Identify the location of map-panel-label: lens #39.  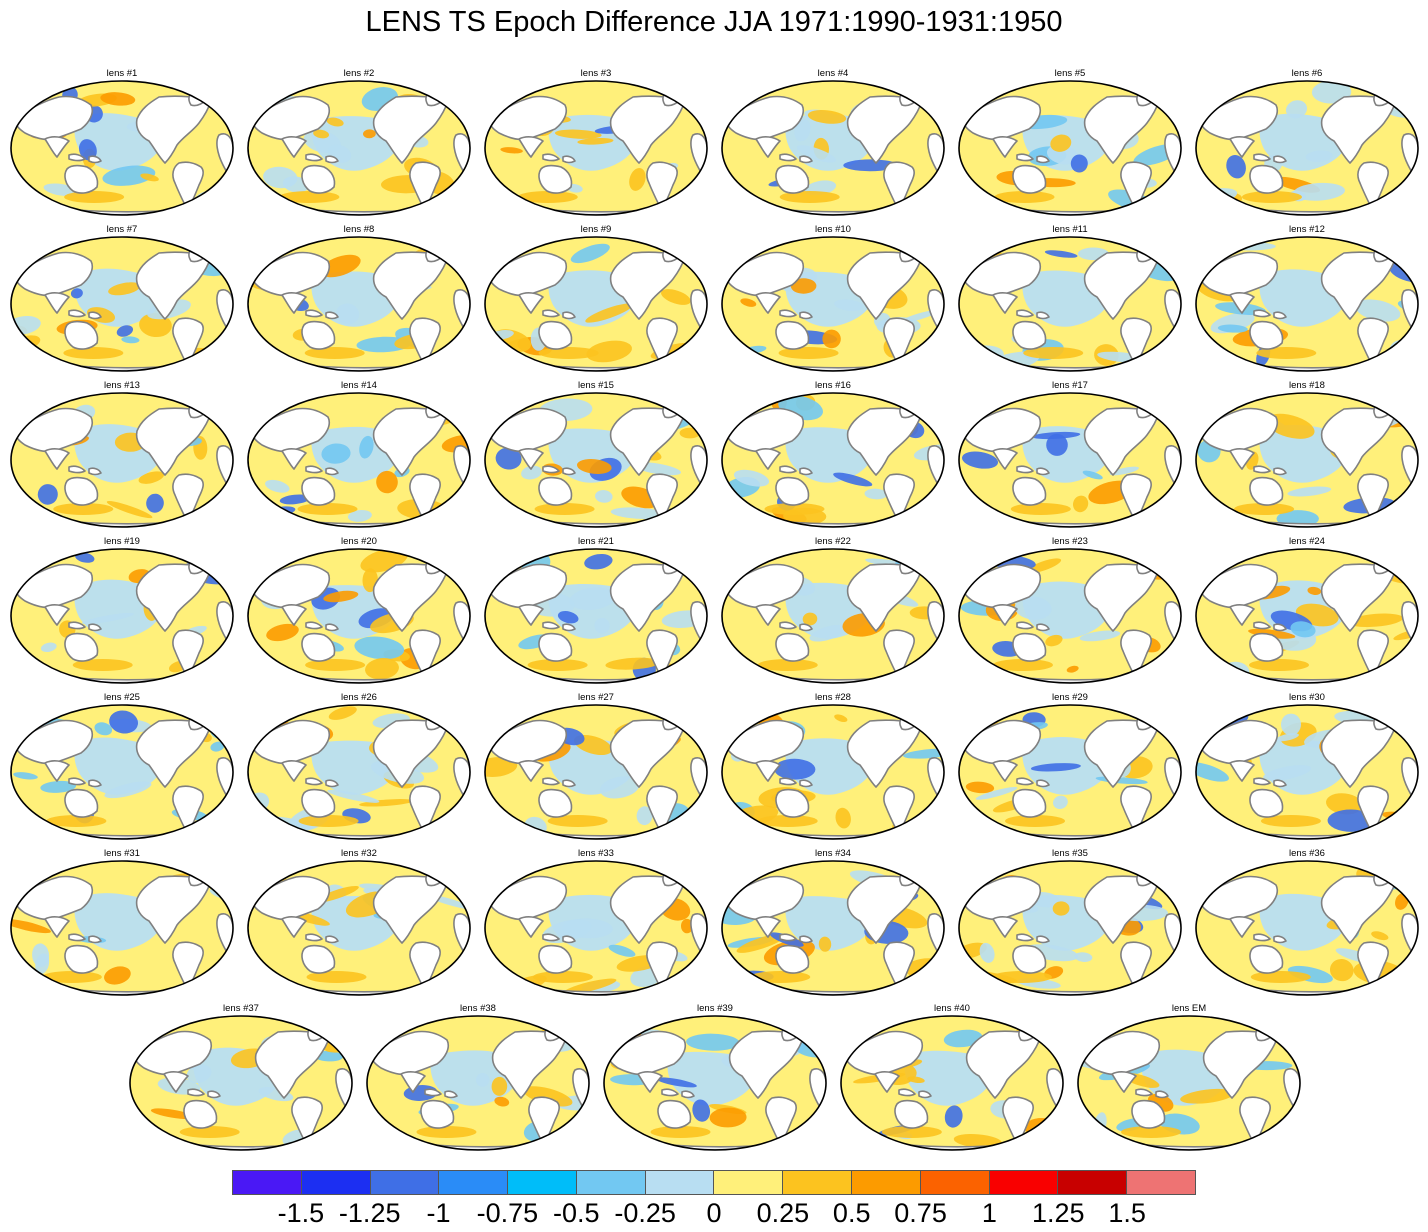
(715, 1008).